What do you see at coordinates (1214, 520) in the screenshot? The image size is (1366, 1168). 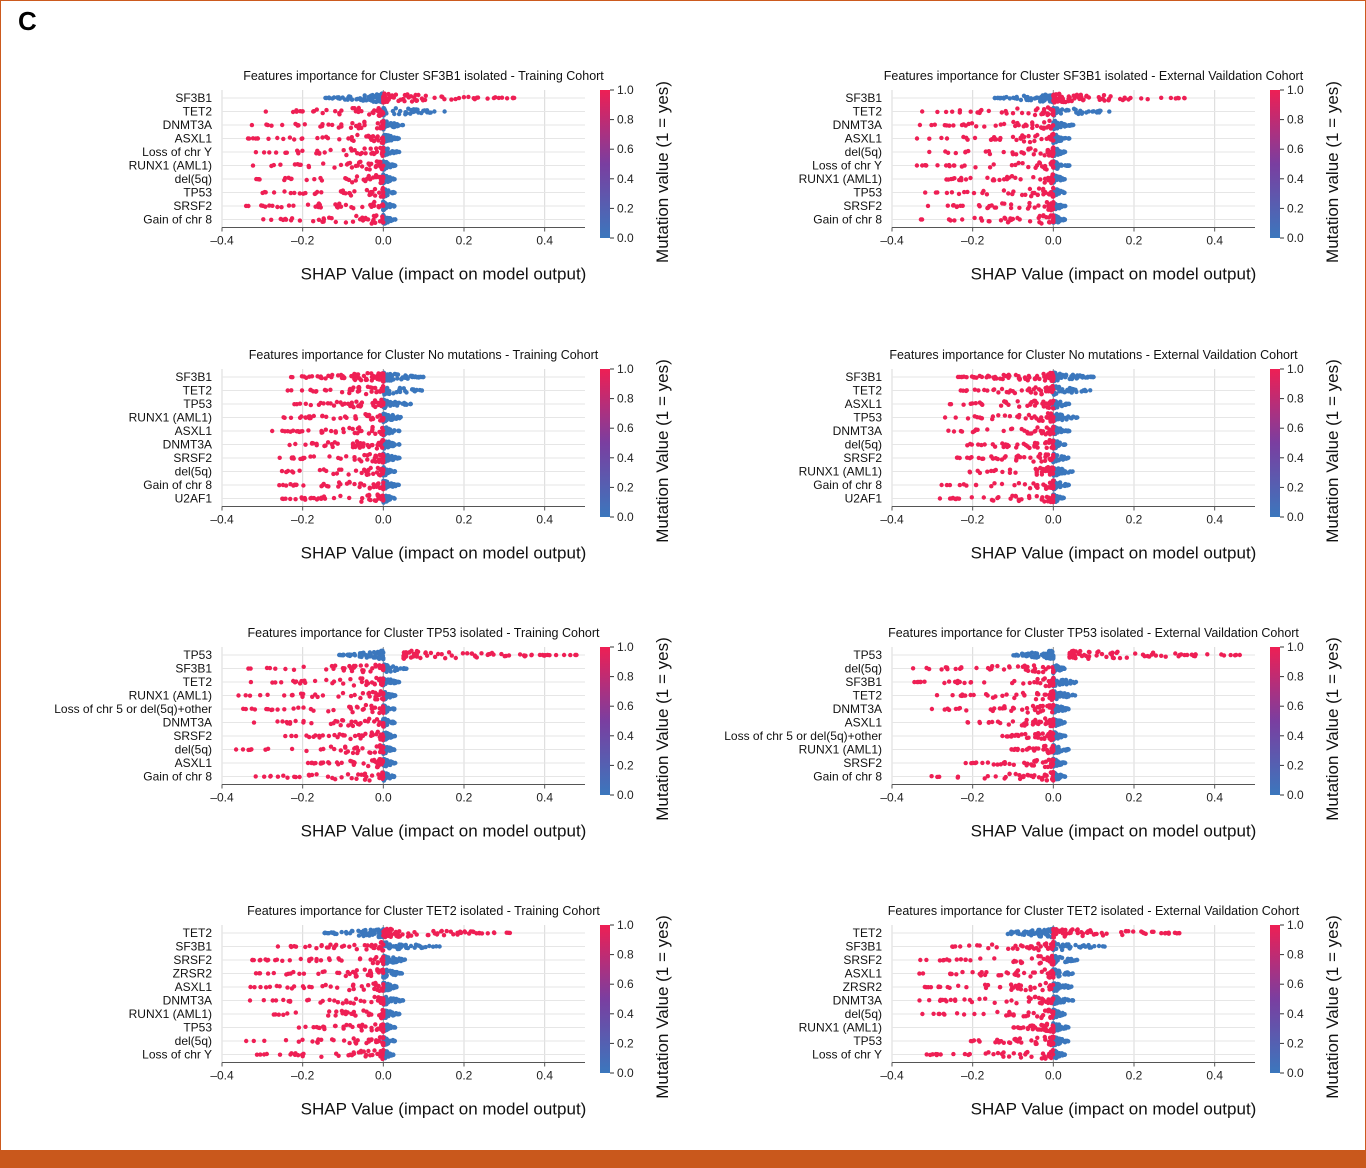 I see `x-tick-label: 0.4` at bounding box center [1214, 520].